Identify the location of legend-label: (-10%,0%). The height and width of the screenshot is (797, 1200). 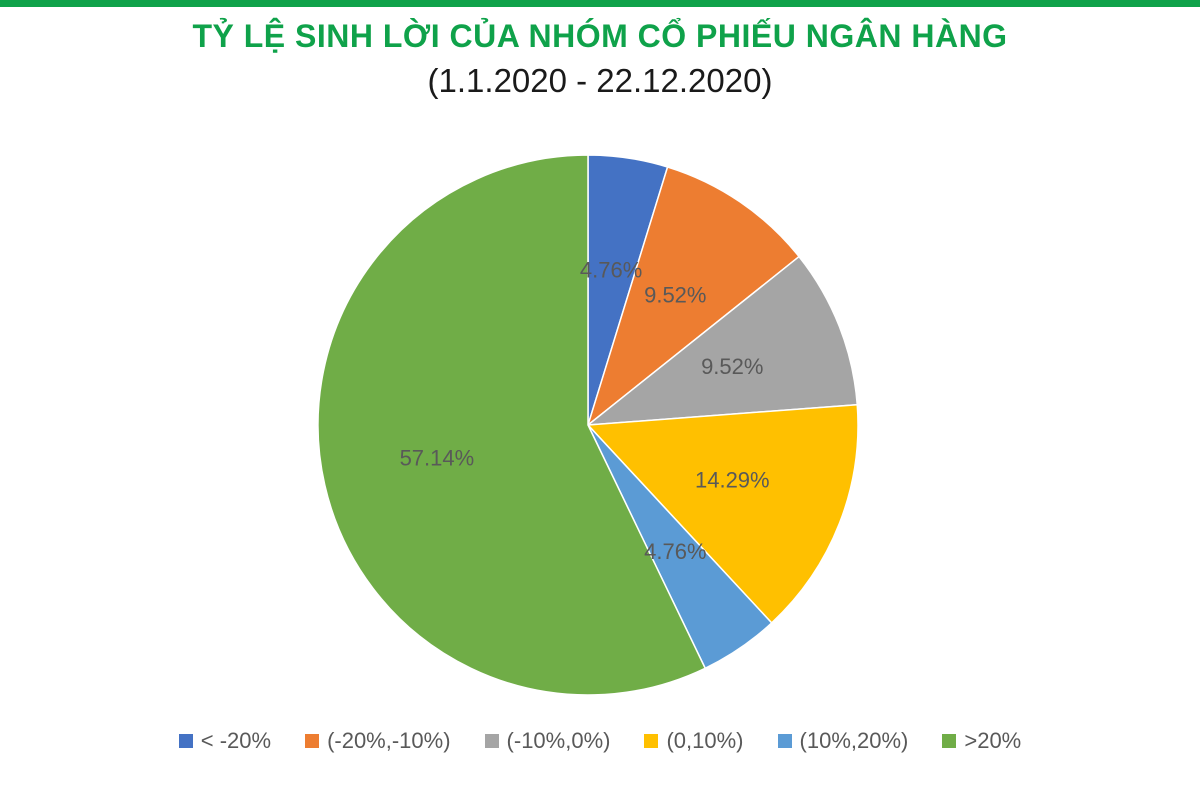
(558, 740).